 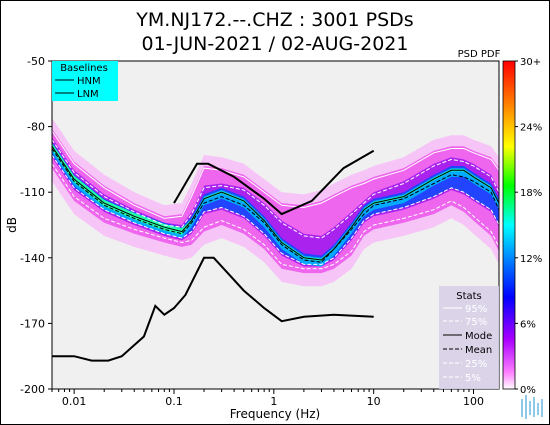 I want to click on chart-title: YM.NJ172.--.CHZ : 3001 PSDs, so click(x=274, y=20).